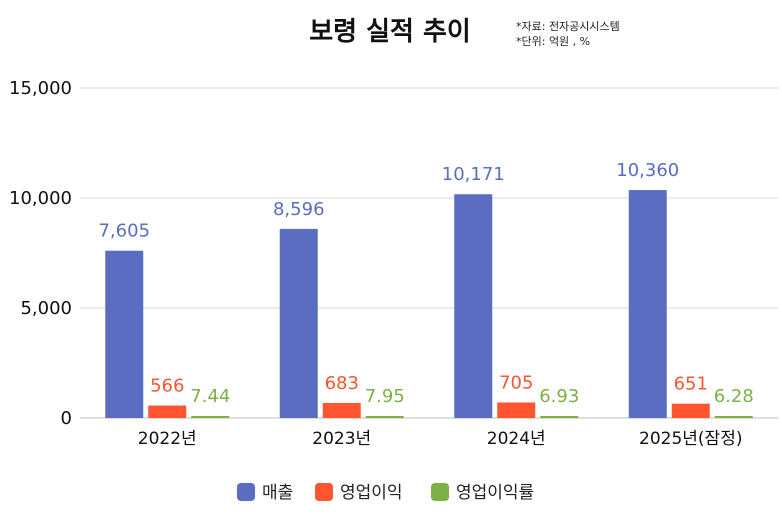 This screenshot has height=517, width=782. What do you see at coordinates (440, 439) in the screenshot?
I see `x-axis: 2022년 2023년 2024년 2025년(잠정)` at bounding box center [440, 439].